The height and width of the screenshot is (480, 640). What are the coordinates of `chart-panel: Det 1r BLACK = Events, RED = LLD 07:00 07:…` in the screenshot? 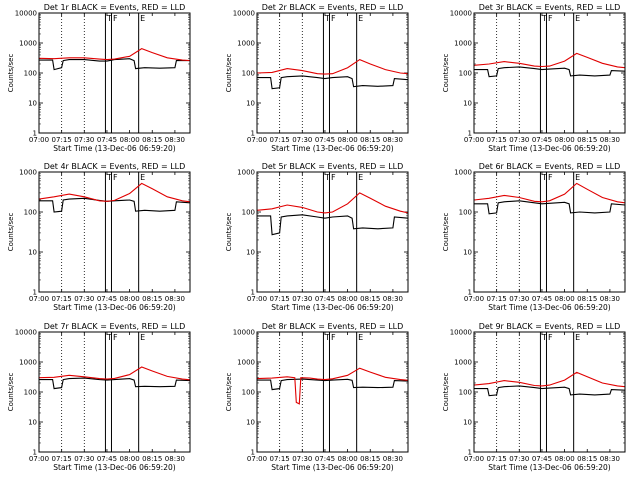 It's located at (99, 78).